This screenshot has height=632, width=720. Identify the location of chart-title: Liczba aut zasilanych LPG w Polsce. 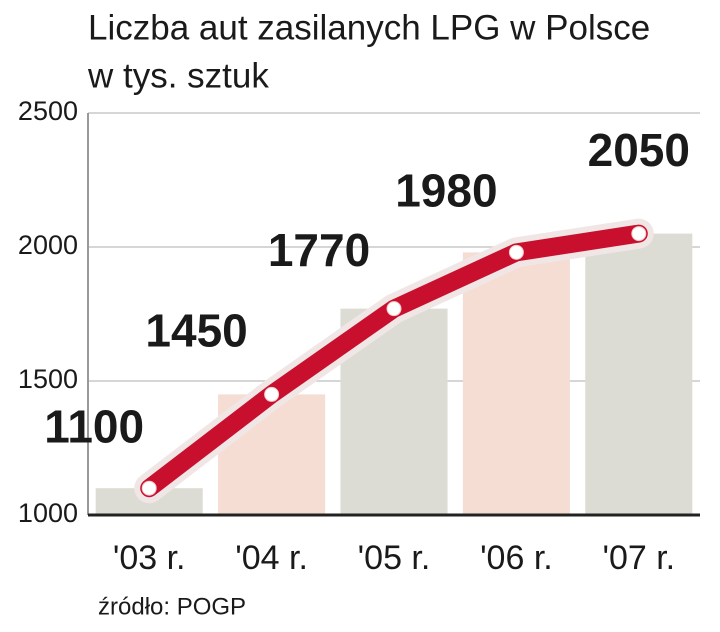
(369, 27).